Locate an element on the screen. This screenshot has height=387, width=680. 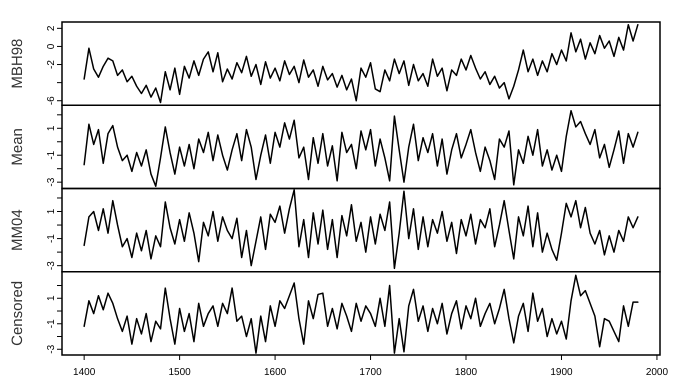
y-axis-title: Censored is located at coordinates (17, 313).